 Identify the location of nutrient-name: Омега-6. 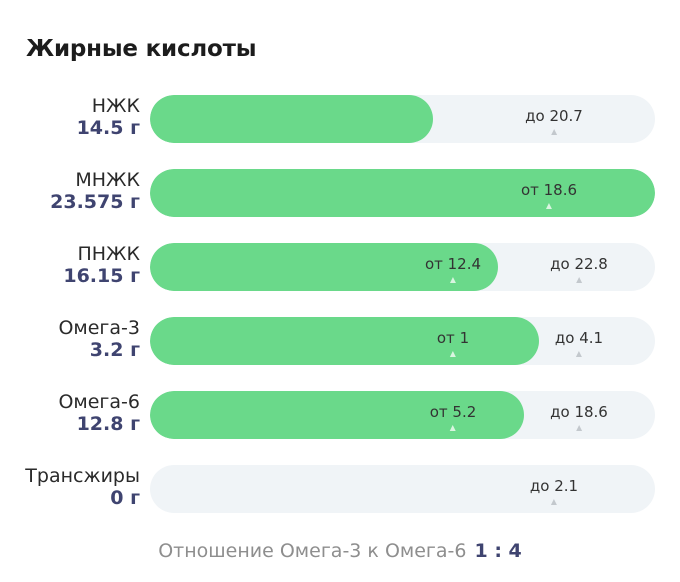
(99, 402).